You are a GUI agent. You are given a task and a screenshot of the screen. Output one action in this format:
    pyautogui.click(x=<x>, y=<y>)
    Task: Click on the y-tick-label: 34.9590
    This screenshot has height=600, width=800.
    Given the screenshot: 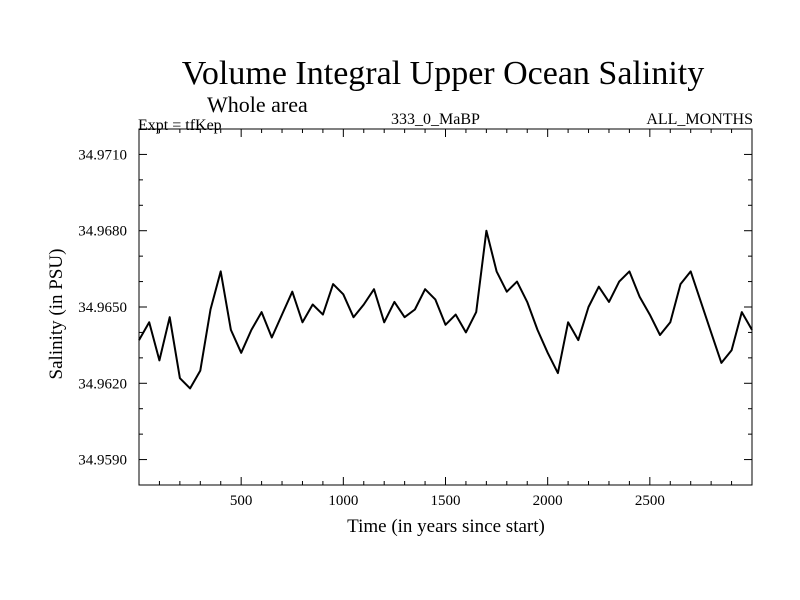 What is the action you would take?
    pyautogui.click(x=102, y=461)
    